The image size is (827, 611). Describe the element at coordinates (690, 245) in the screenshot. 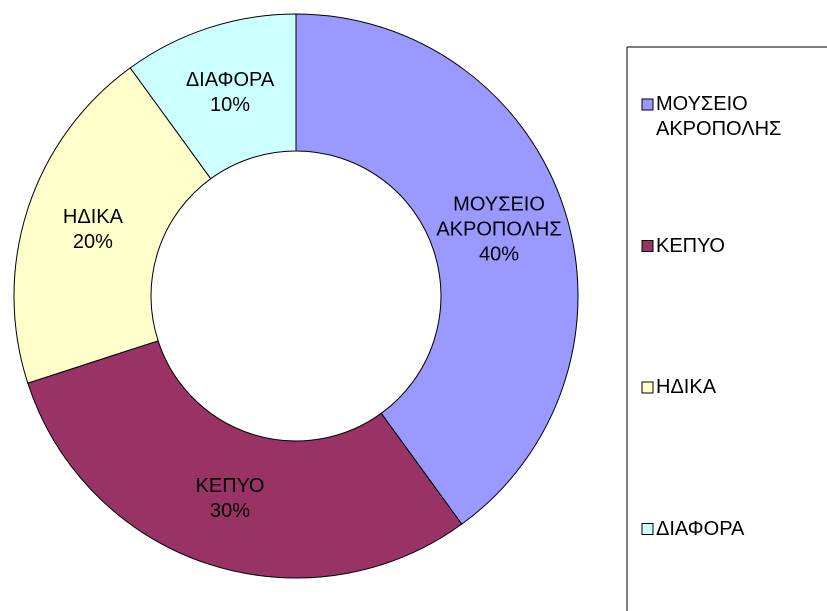

I see `legend-label: ΚΕΠΥΟ` at that location.